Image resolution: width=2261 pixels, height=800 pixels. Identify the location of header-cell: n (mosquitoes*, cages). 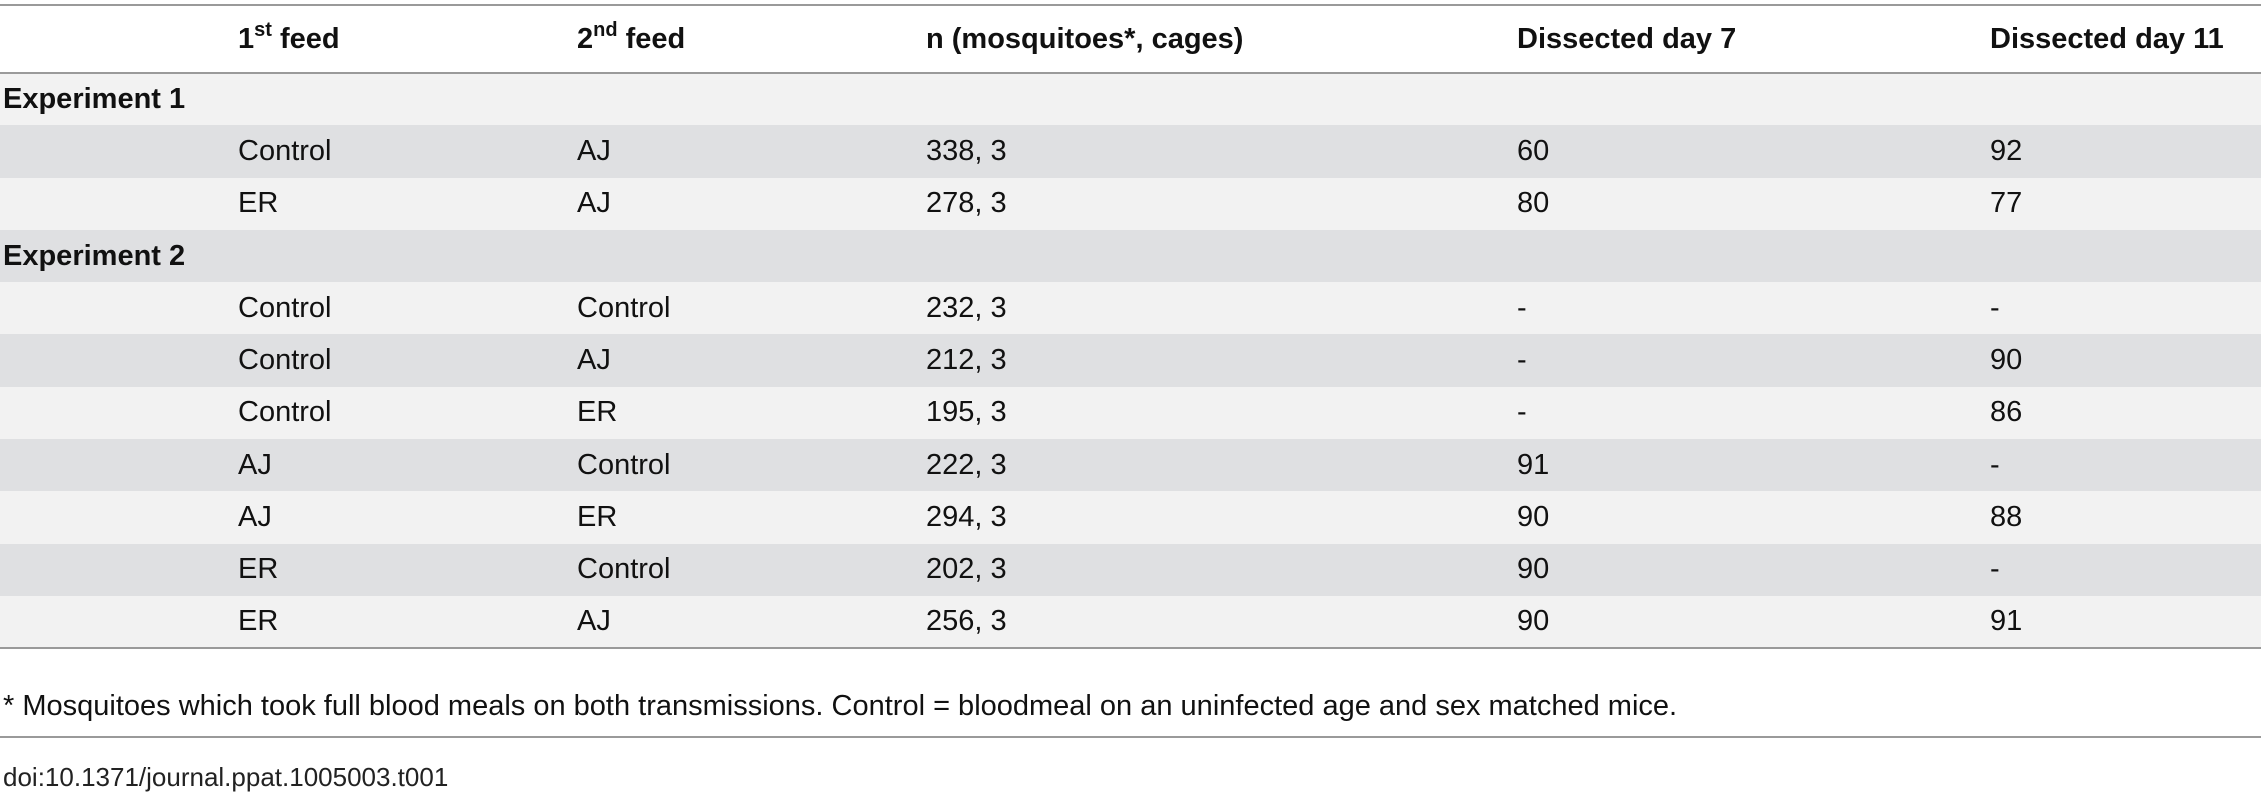
(1221, 39).